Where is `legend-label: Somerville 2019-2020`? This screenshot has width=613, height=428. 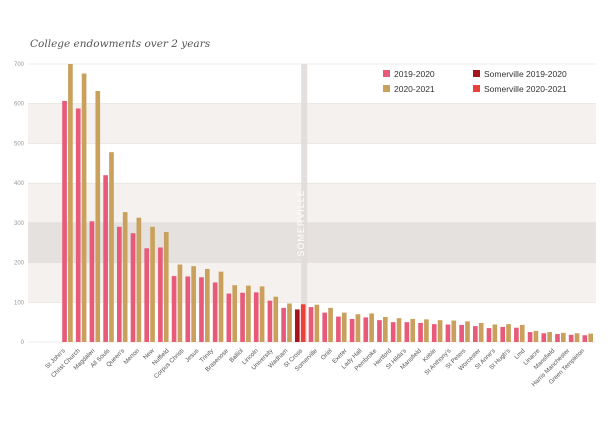
legend-label: Somerville 2019-2020 is located at coordinates (525, 74).